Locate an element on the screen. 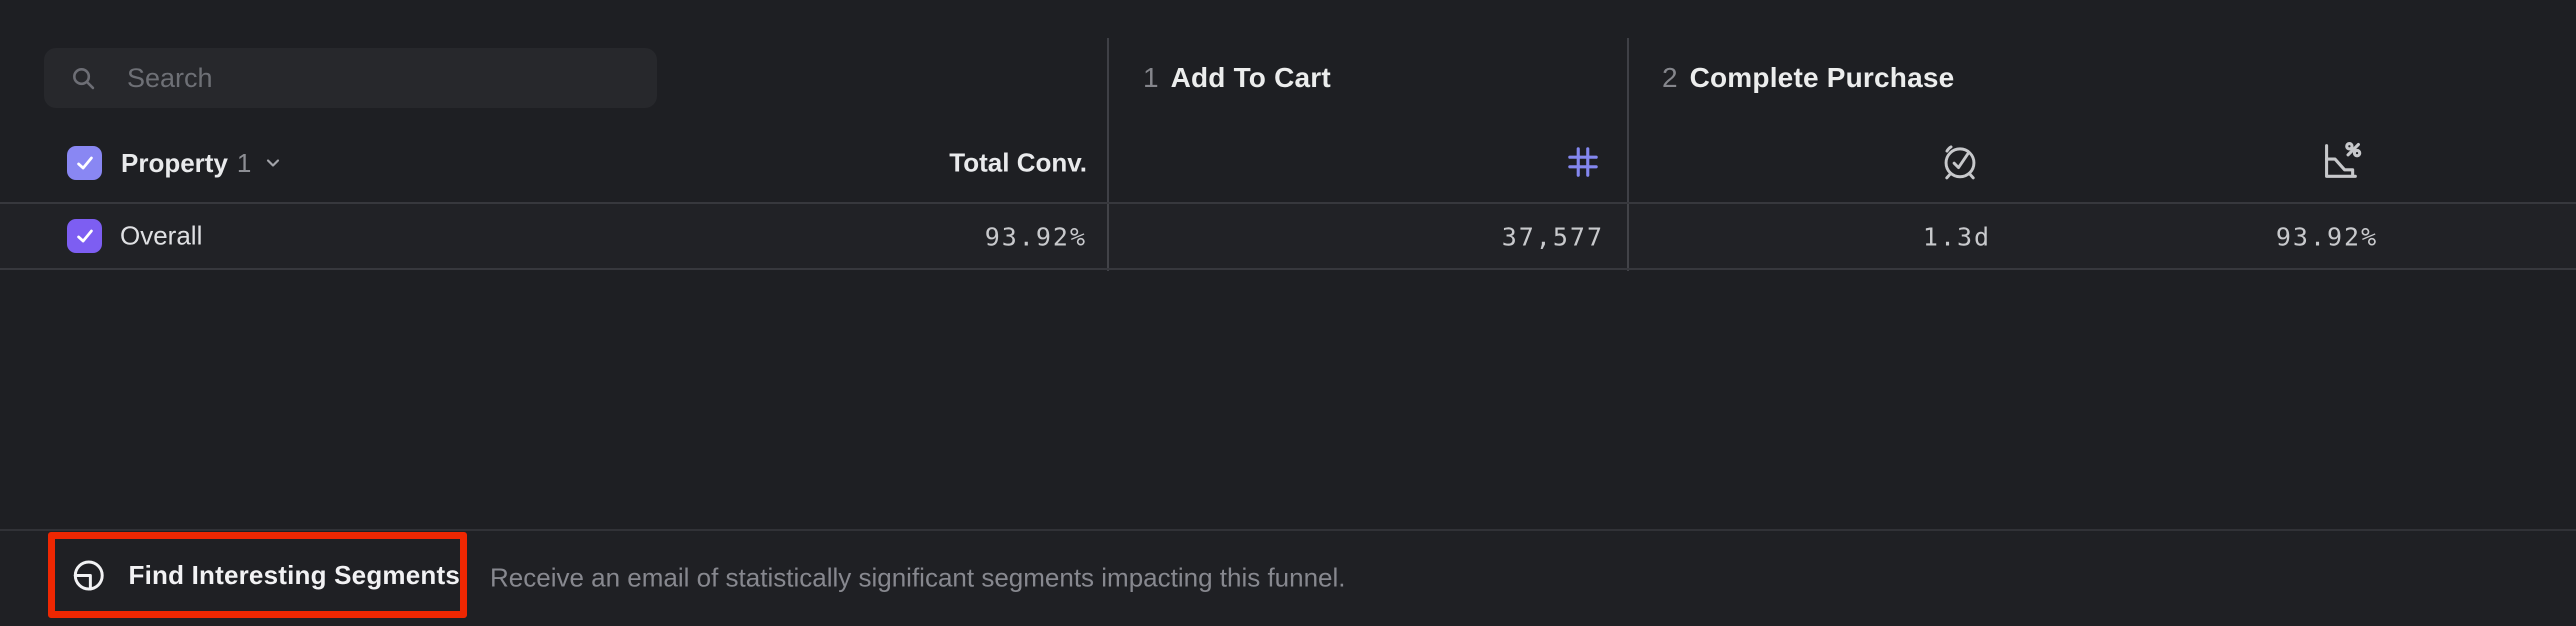 The width and height of the screenshot is (2576, 626). chevron-down-icon is located at coordinates (273, 163).